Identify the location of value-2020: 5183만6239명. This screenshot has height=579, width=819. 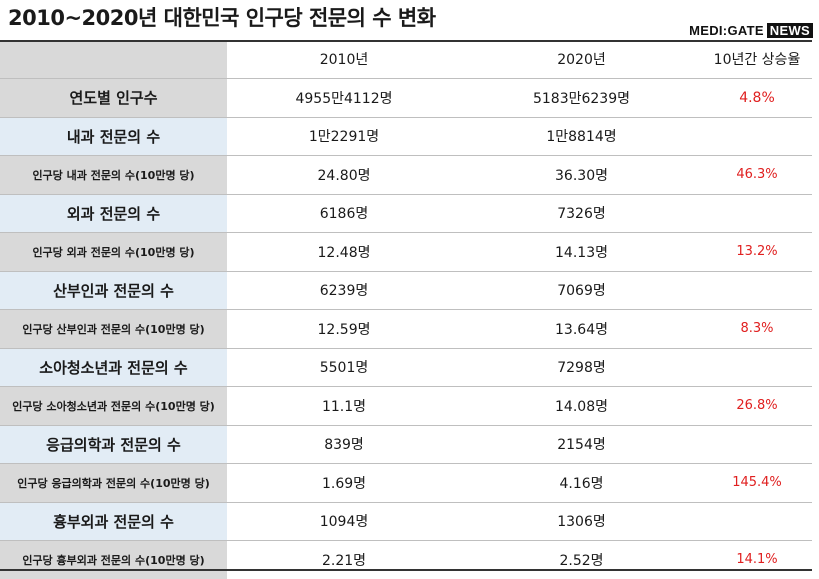
(581, 97).